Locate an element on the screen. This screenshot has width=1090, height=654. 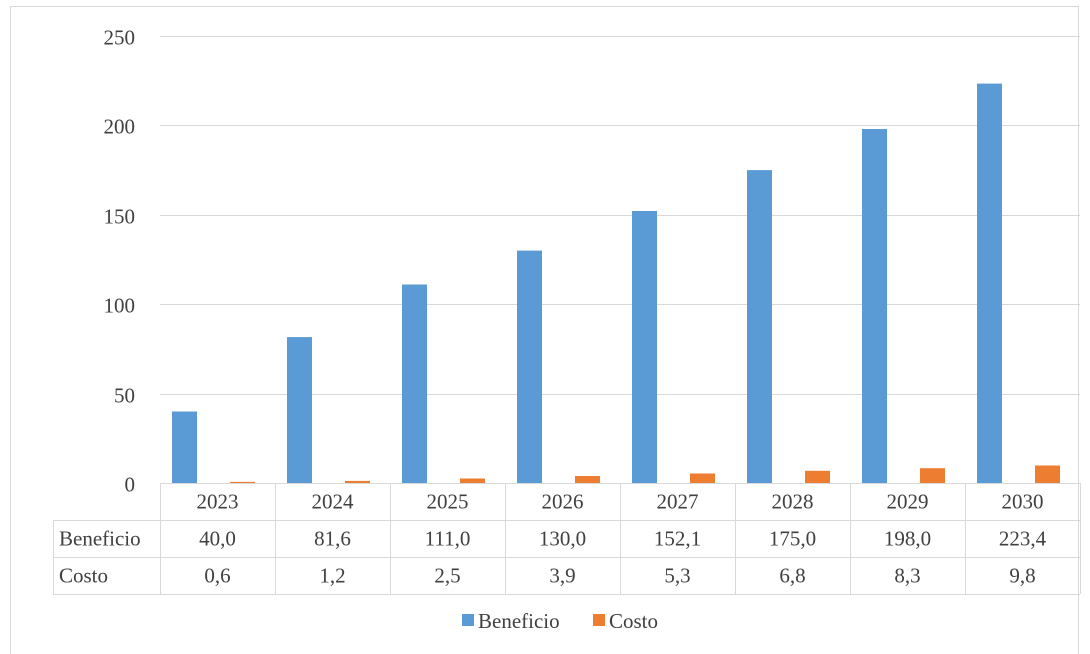
data-label: 81,6 is located at coordinates (332, 539).